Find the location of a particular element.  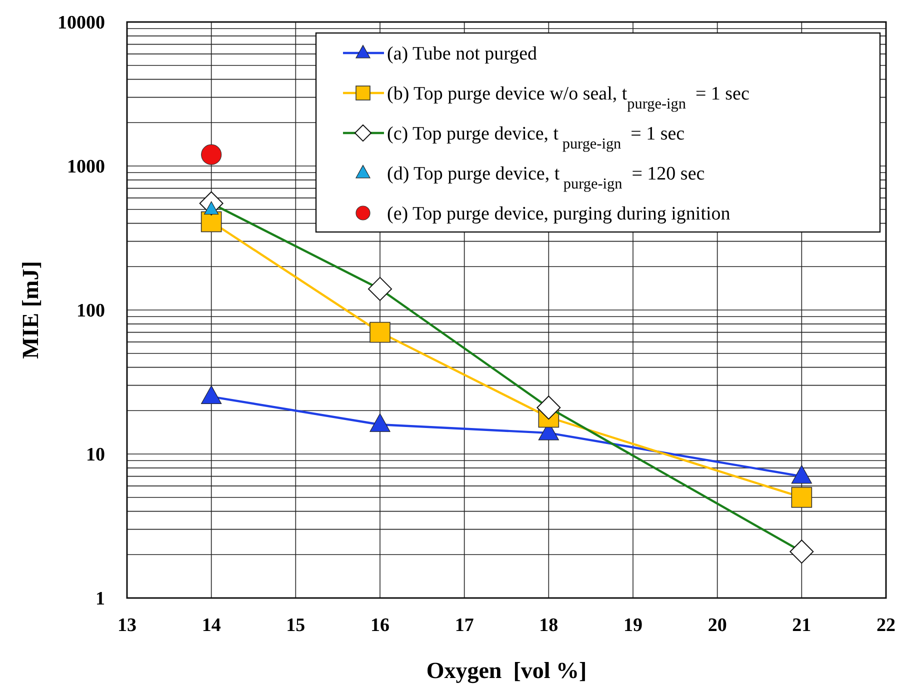

y-tick-label: 1 is located at coordinates (100, 599).